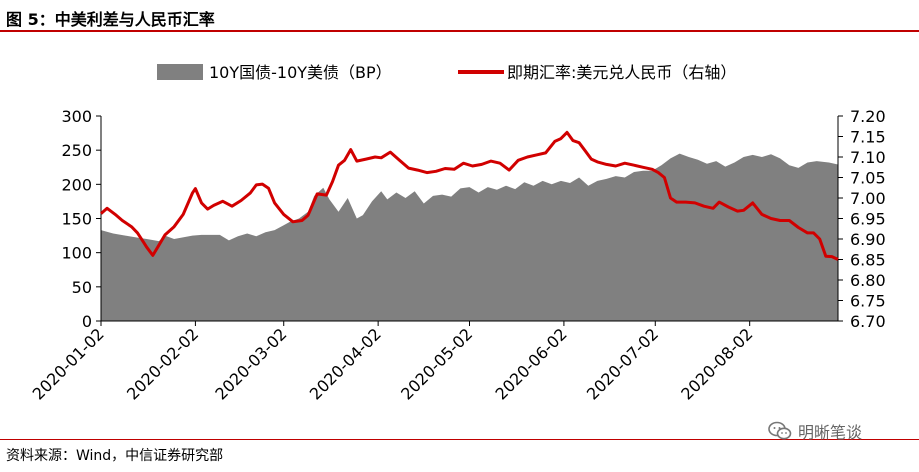 The width and height of the screenshot is (919, 472). What do you see at coordinates (780, 430) in the screenshot?
I see `wechat-icon` at bounding box center [780, 430].